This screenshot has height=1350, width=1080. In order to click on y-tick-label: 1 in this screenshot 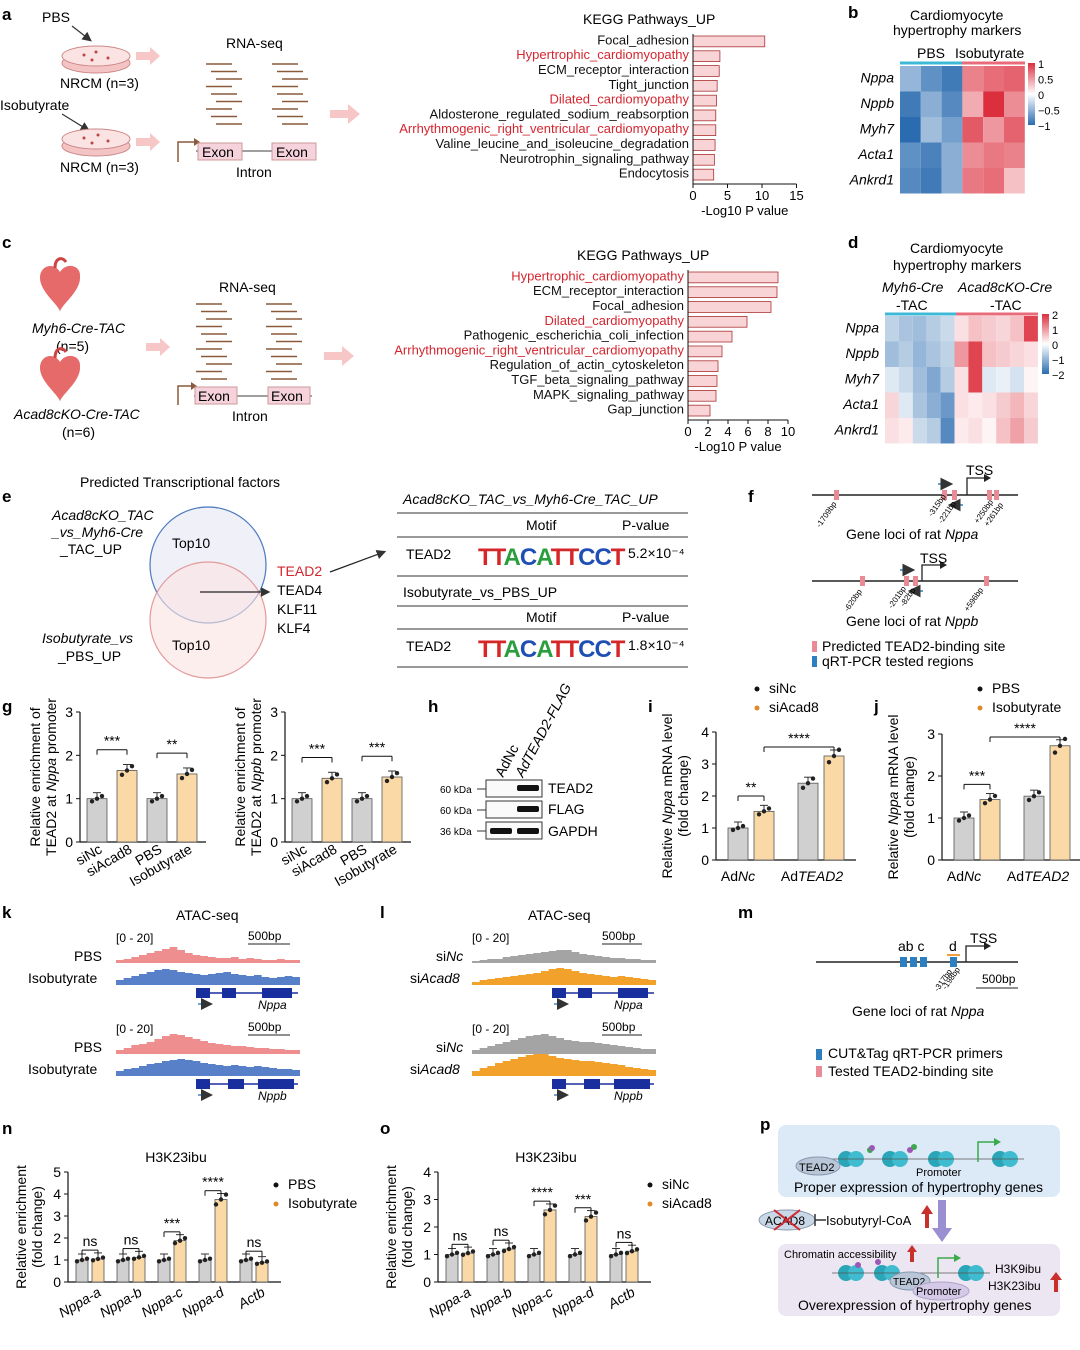, I will do `click(427, 1255)`.